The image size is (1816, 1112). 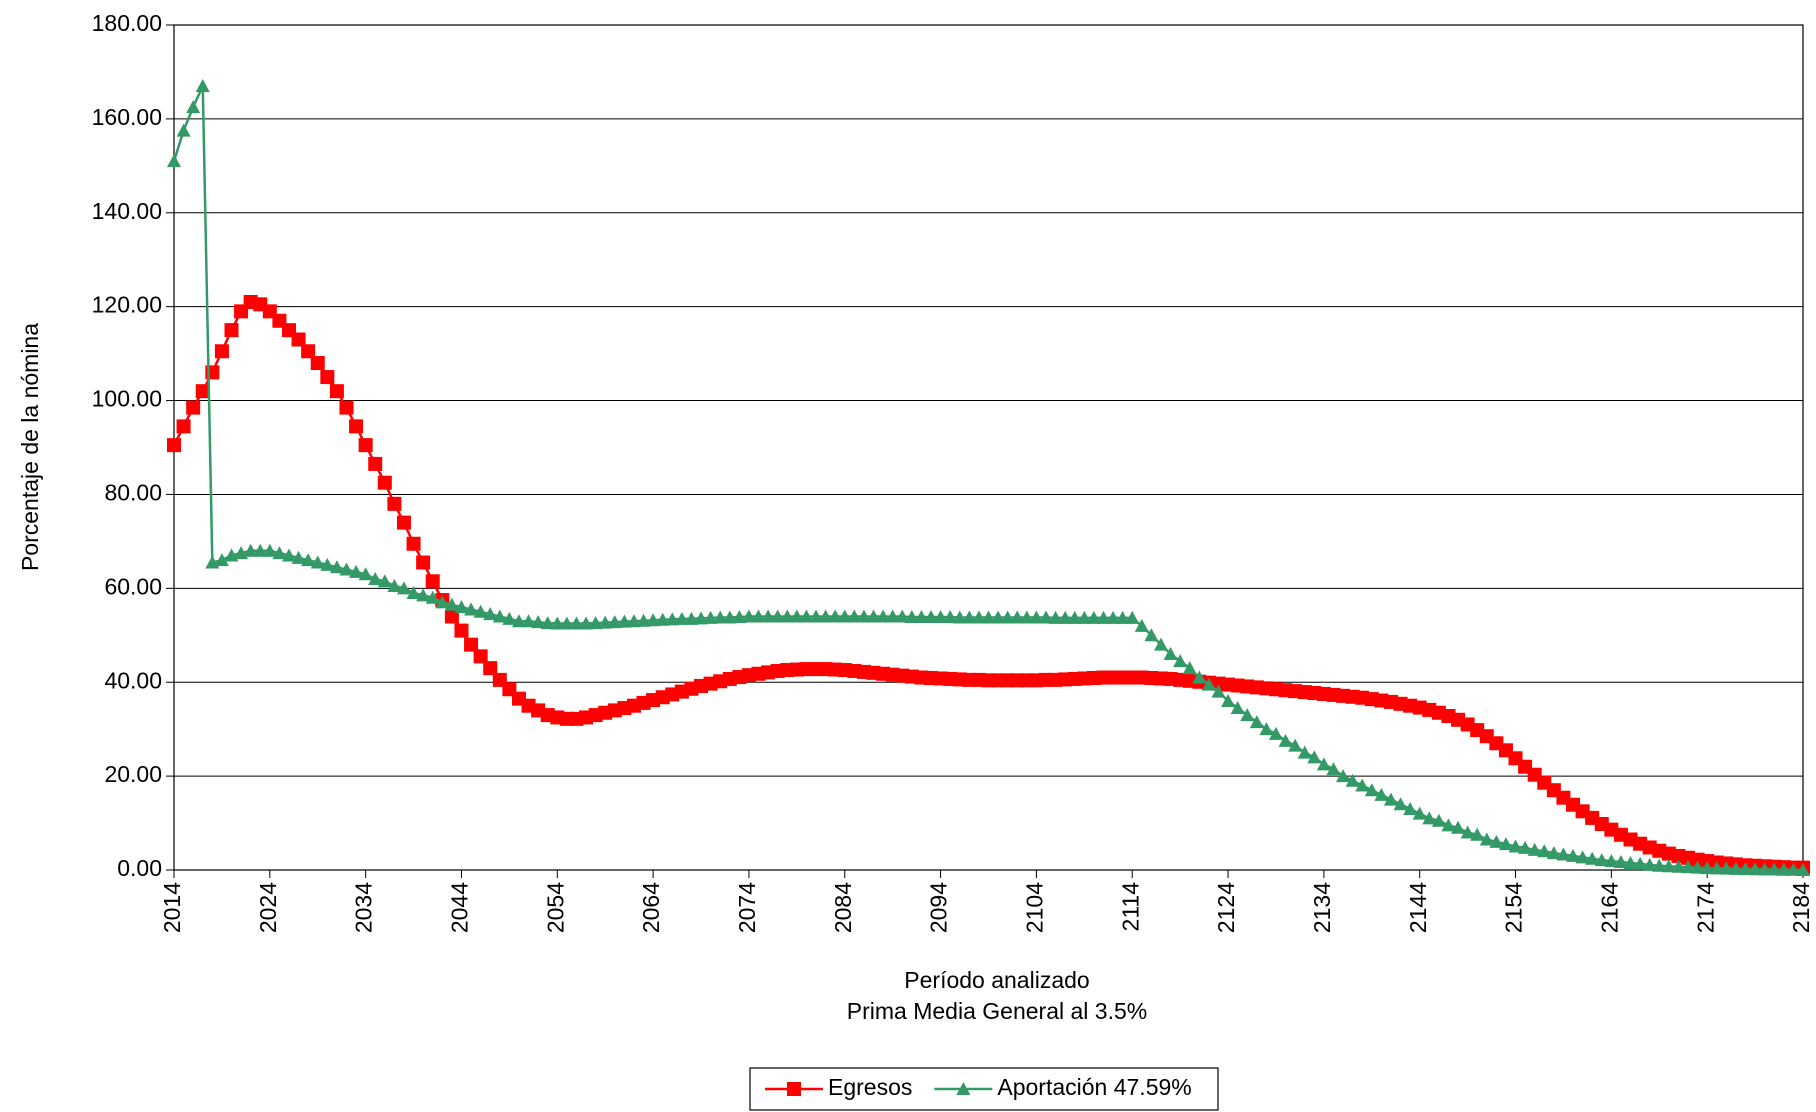 I want to click on x-tick-label: 2094, so click(x=939, y=907).